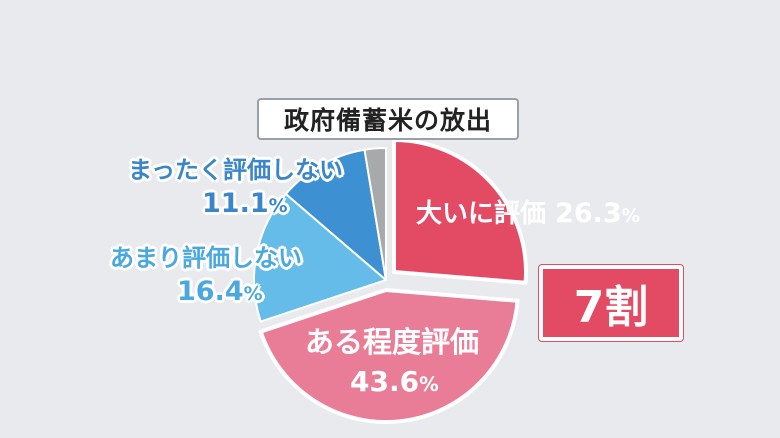 The height and width of the screenshot is (438, 780). Describe the element at coordinates (235, 203) in the screenshot. I see `value-not-at-all: 11.1` at that location.